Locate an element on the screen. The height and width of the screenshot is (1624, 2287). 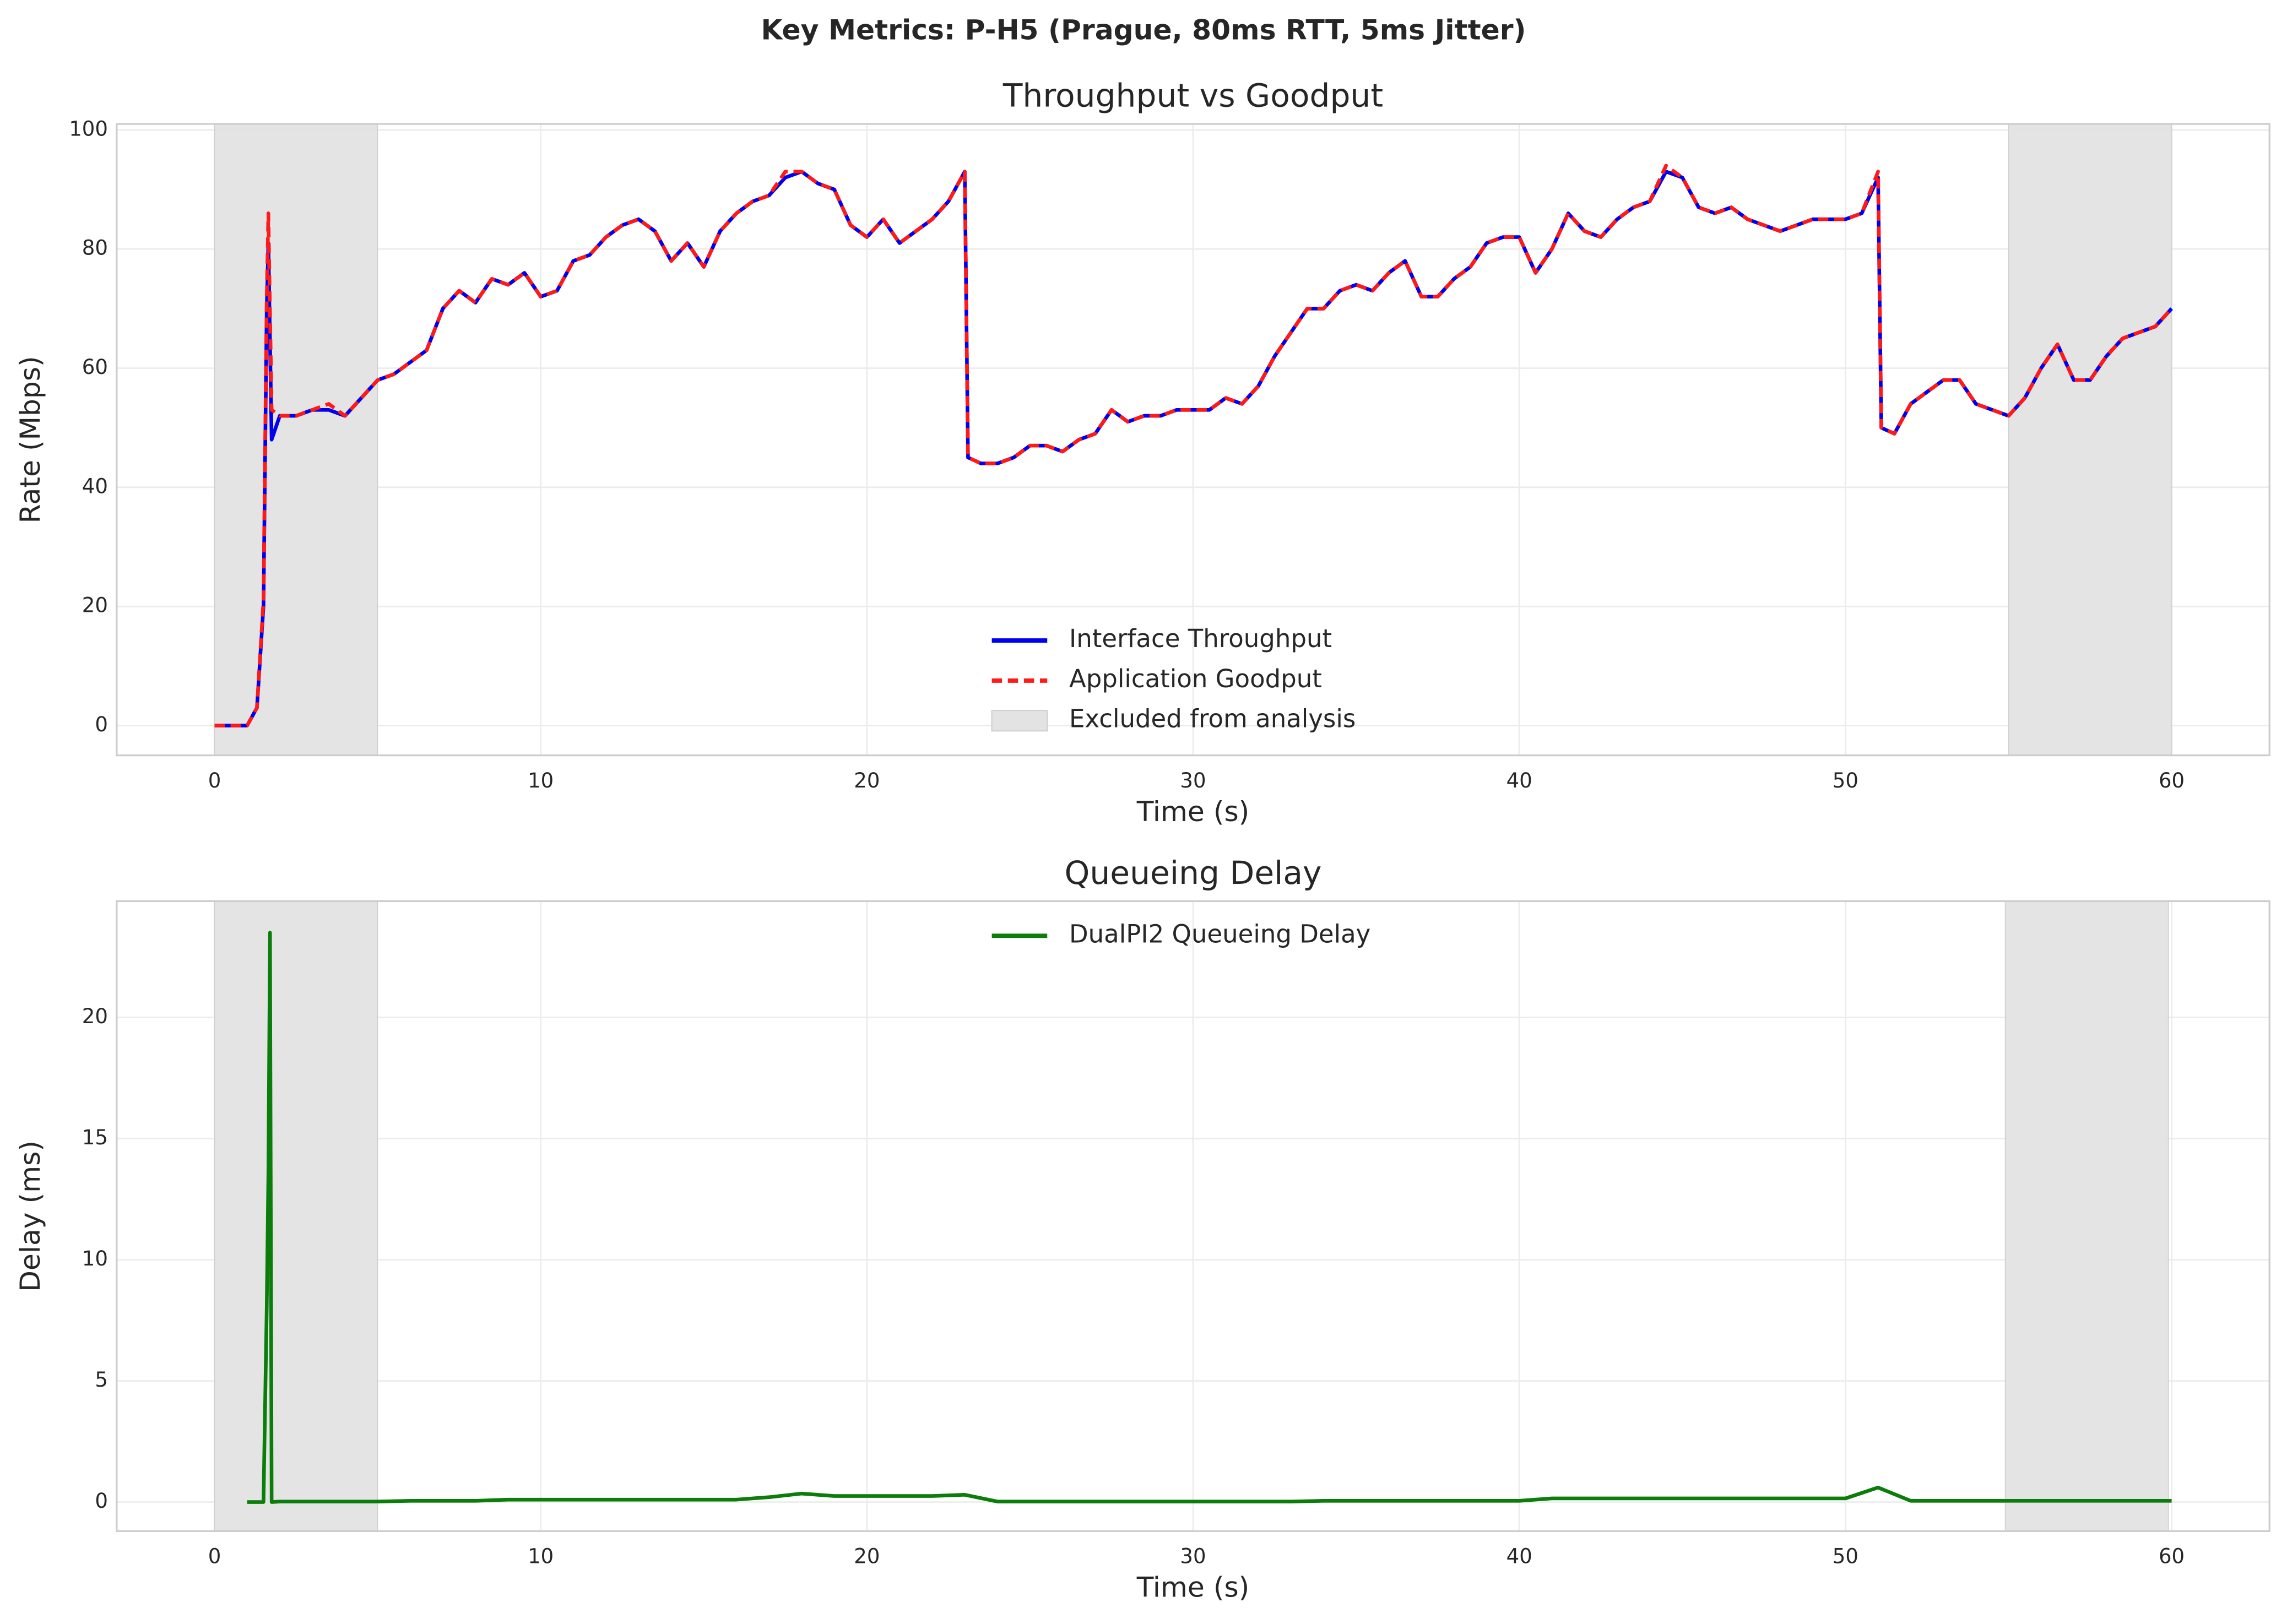
y-tick-label: 15 is located at coordinates (95, 1137).